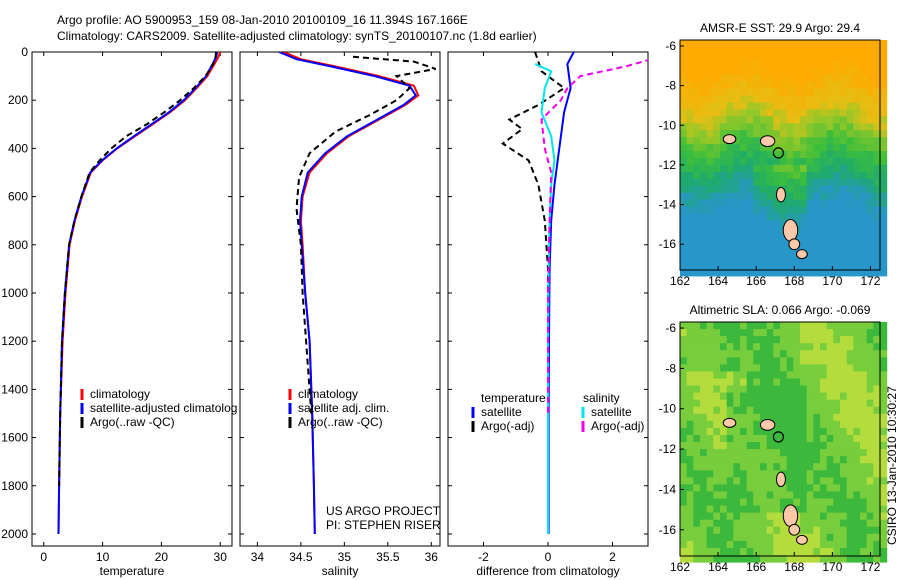  I want to click on x-tick-label: 172, so click(870, 567).